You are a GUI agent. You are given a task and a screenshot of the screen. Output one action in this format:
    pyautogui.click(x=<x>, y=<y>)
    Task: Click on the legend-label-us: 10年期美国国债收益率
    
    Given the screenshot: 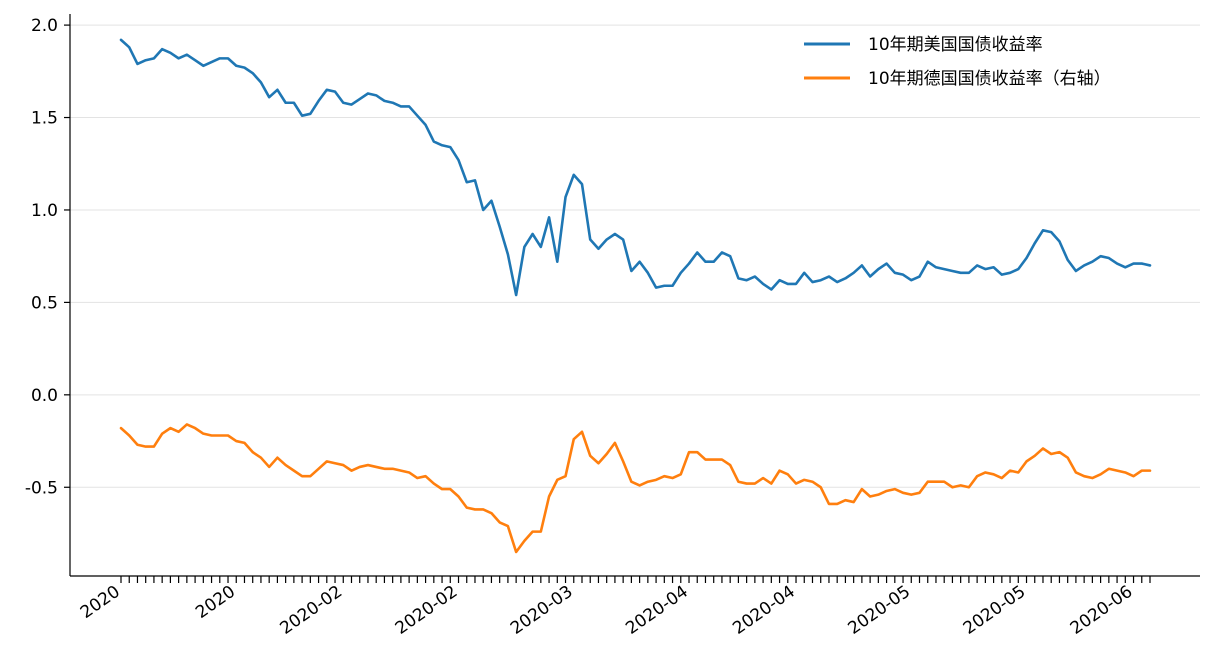 What is the action you would take?
    pyautogui.click(x=955, y=45)
    